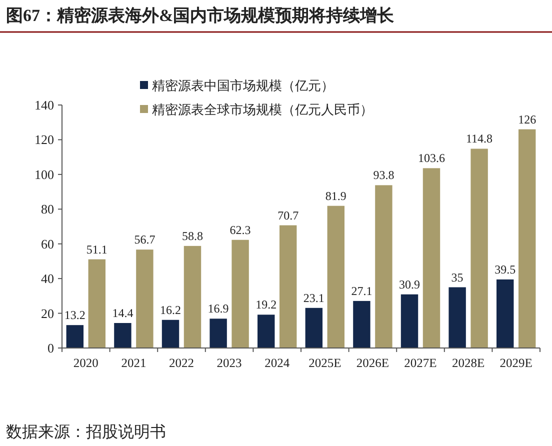 This screenshot has height=446, width=552. Describe the element at coordinates (86, 432) in the screenshot. I see `source-note: 数据来源：招股说明书` at that location.